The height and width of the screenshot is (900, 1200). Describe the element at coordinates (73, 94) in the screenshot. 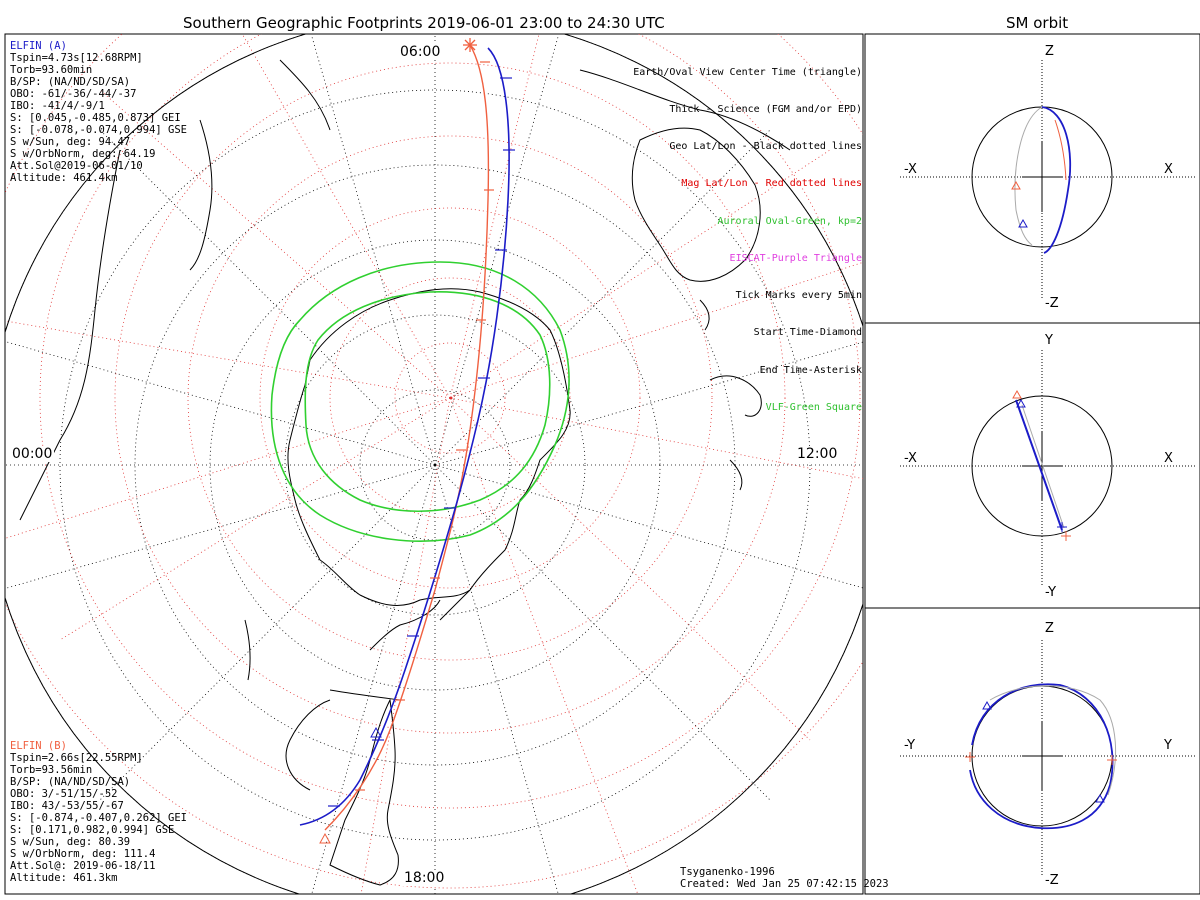

I see `elfin-a-line: OBO: -61/-36/-44/-37` at that location.